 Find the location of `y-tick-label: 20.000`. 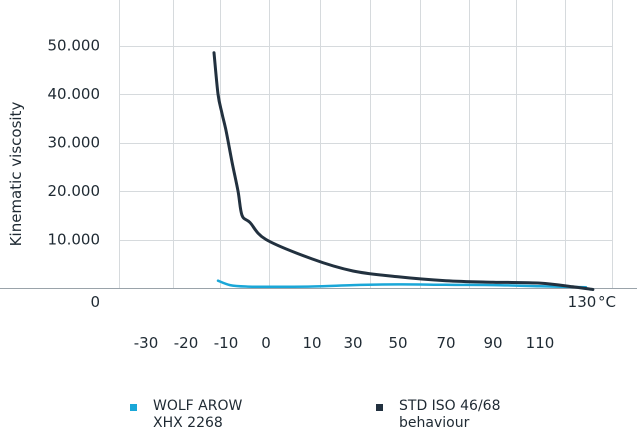

y-tick-label: 20.000 is located at coordinates (74, 191).